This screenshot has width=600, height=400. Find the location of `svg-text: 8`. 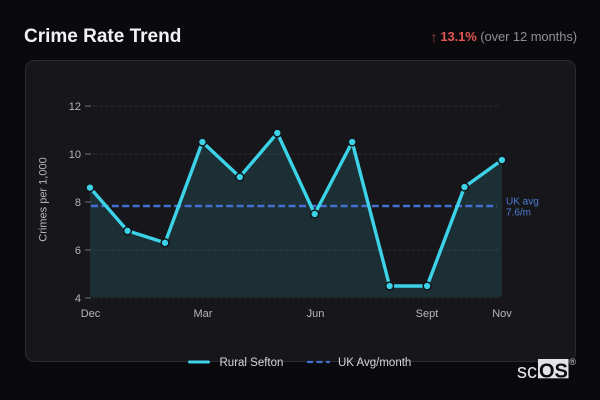

svg-text: 8 is located at coordinates (78, 203).